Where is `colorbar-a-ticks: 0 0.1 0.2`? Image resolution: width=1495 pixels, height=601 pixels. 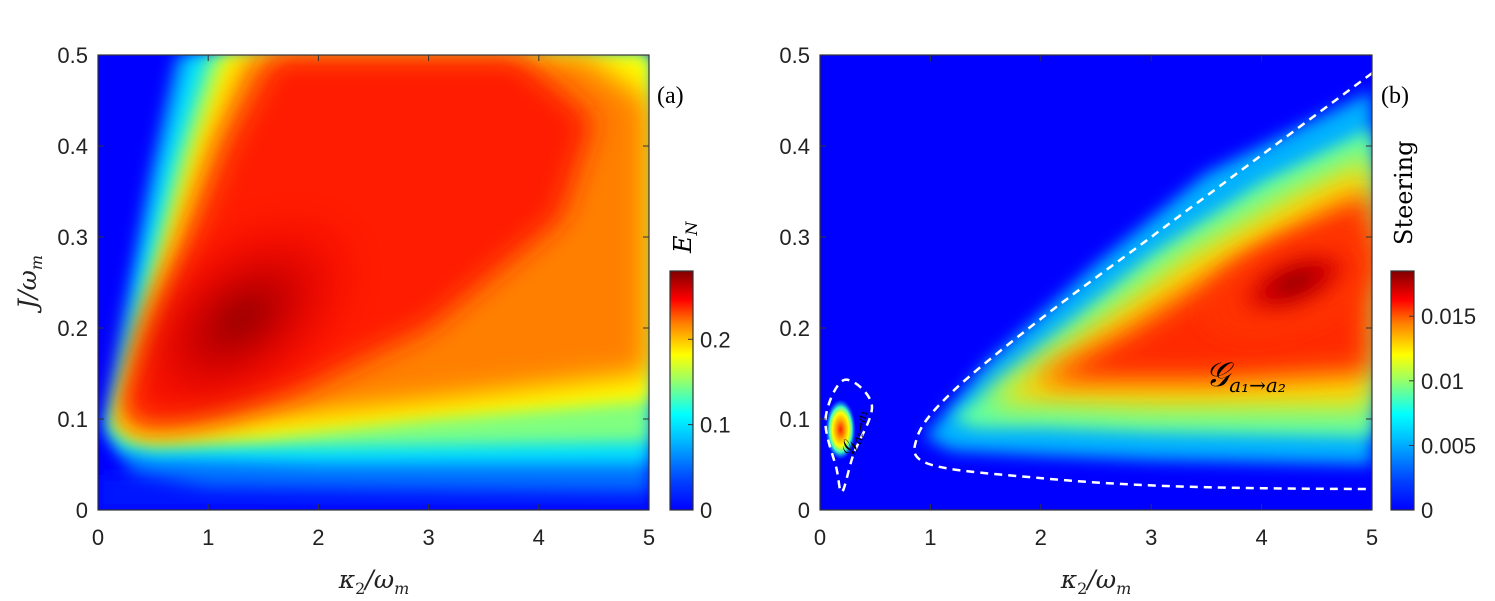
colorbar-a-ticks: 0 0.1 0.2 is located at coordinates (709, 425).